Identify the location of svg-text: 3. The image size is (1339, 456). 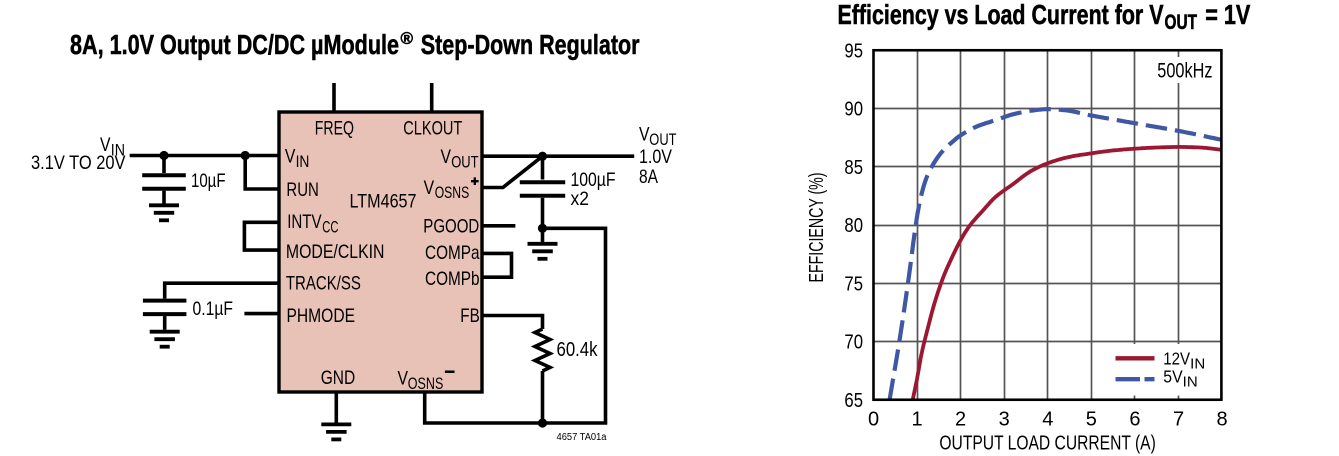
(1004, 419).